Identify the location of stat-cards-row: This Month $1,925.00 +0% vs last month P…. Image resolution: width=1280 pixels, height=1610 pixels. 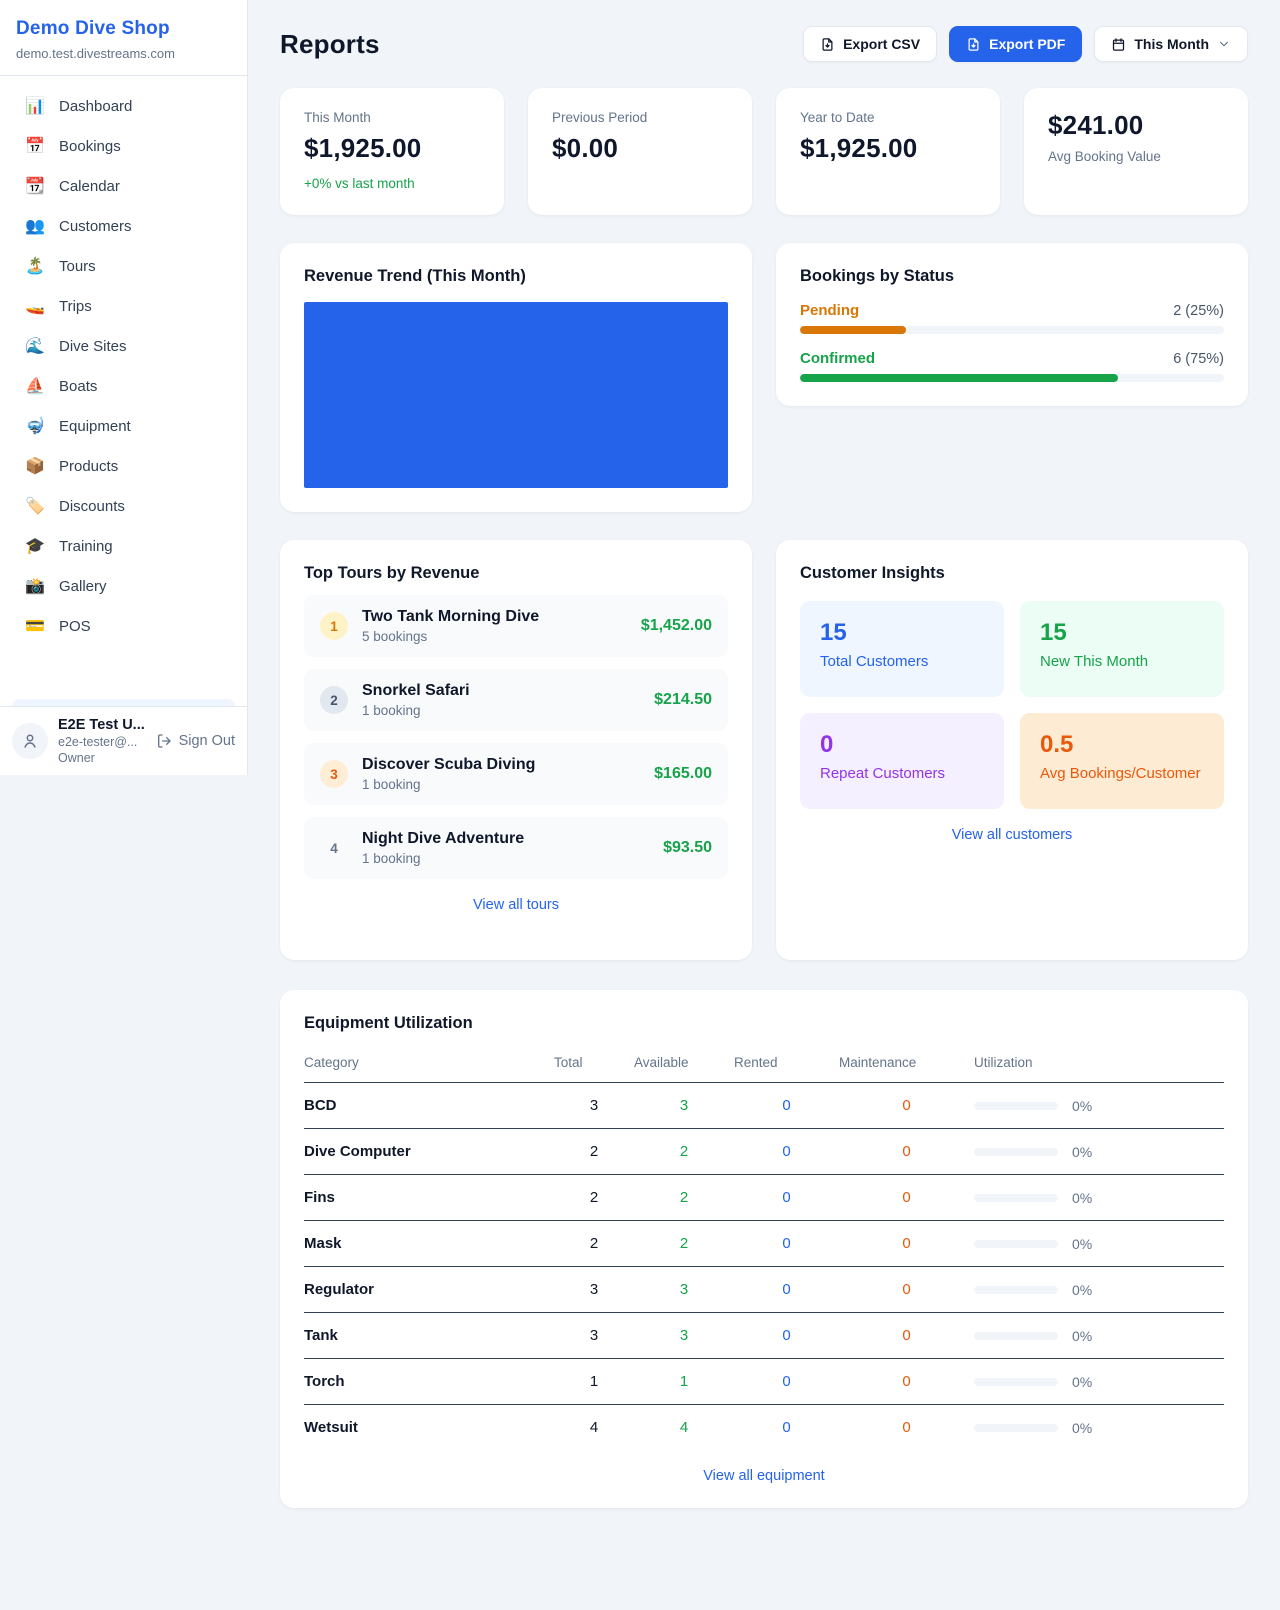
(764, 151).